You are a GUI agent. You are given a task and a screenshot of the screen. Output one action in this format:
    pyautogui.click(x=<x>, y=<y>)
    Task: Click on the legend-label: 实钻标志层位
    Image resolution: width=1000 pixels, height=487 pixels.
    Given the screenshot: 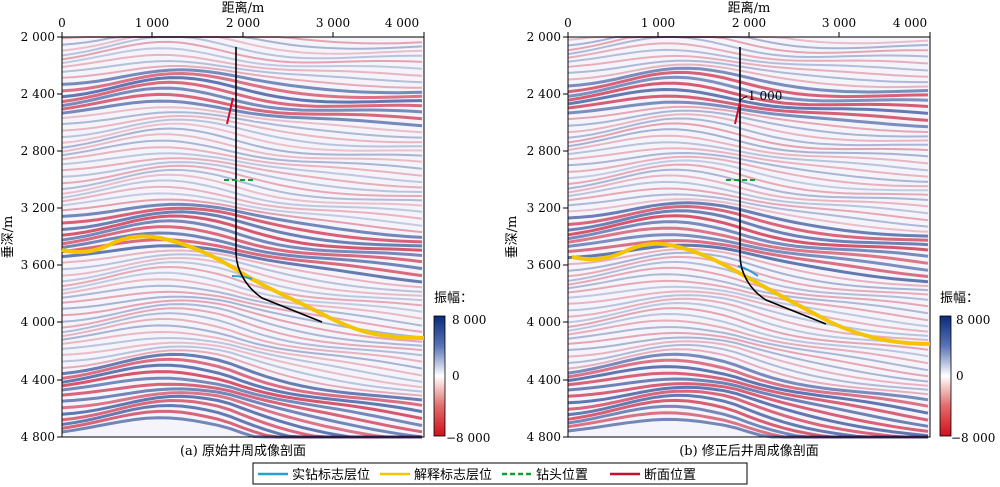 What is the action you would take?
    pyautogui.click(x=331, y=475)
    